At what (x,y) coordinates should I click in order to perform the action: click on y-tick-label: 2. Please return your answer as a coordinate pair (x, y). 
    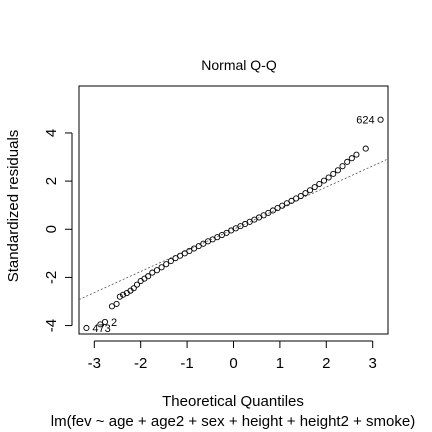
    Looking at the image, I should click on (51, 181).